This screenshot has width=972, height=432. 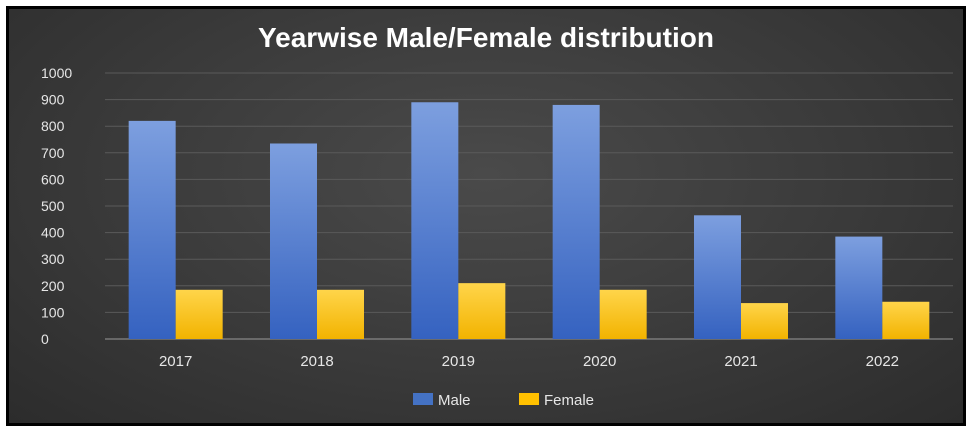 What do you see at coordinates (199, 314) in the screenshot?
I see `bar-female-2017` at bounding box center [199, 314].